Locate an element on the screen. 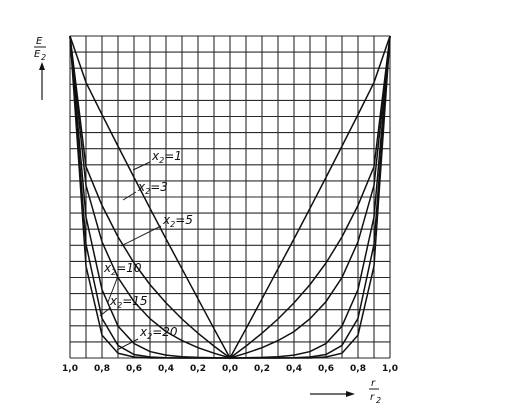 The height and width of the screenshot is (405, 523). x-tick-labels: 1,0 0,8 0,6 0,4 0,2 0,0 0,2 0,4 0,6 0,8 1,0 is located at coordinates (230, 369).